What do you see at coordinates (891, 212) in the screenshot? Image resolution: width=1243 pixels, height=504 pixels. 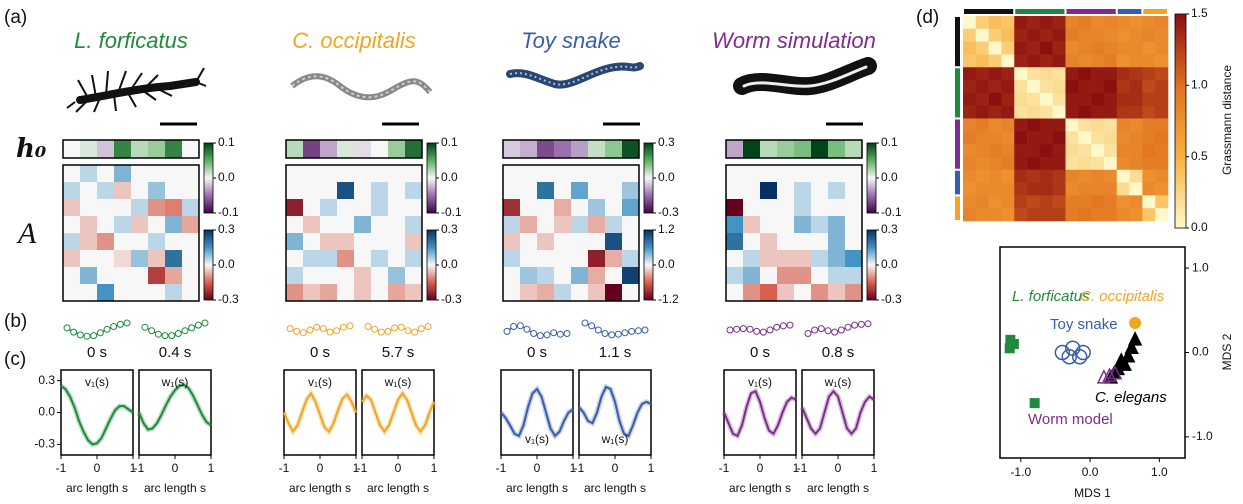 I see `colorbar-tick-label: -0.1` at bounding box center [891, 212].